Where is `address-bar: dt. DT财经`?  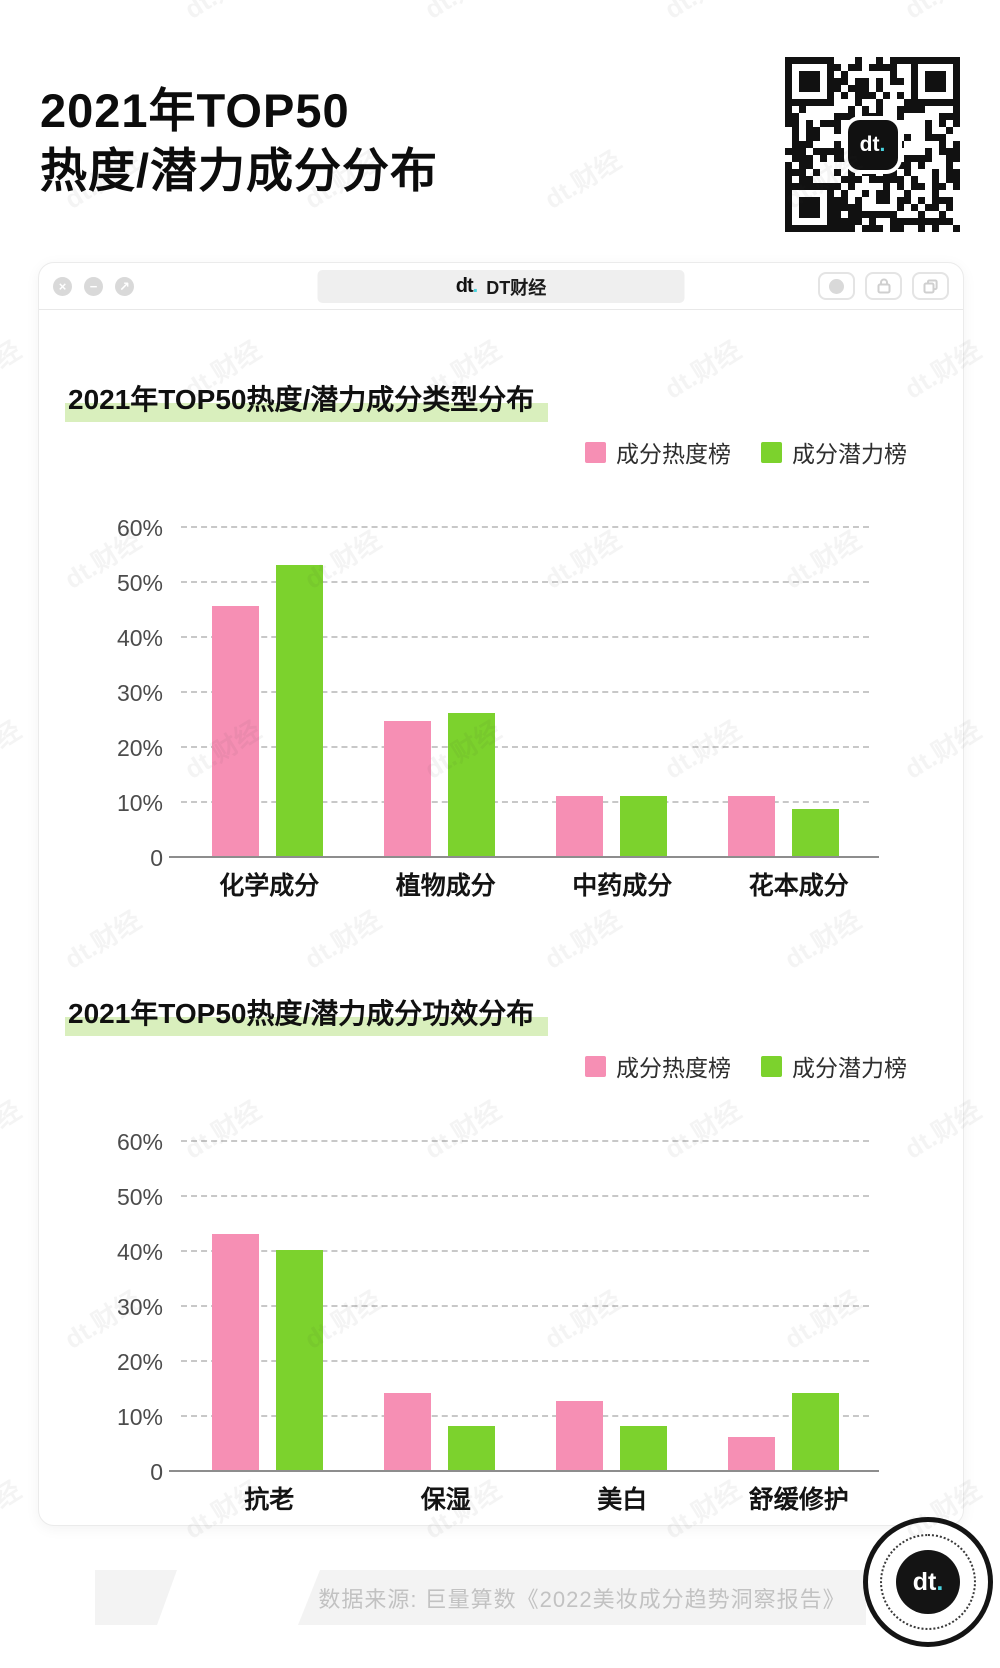
address-bar: dt. DT财经 is located at coordinates (501, 286).